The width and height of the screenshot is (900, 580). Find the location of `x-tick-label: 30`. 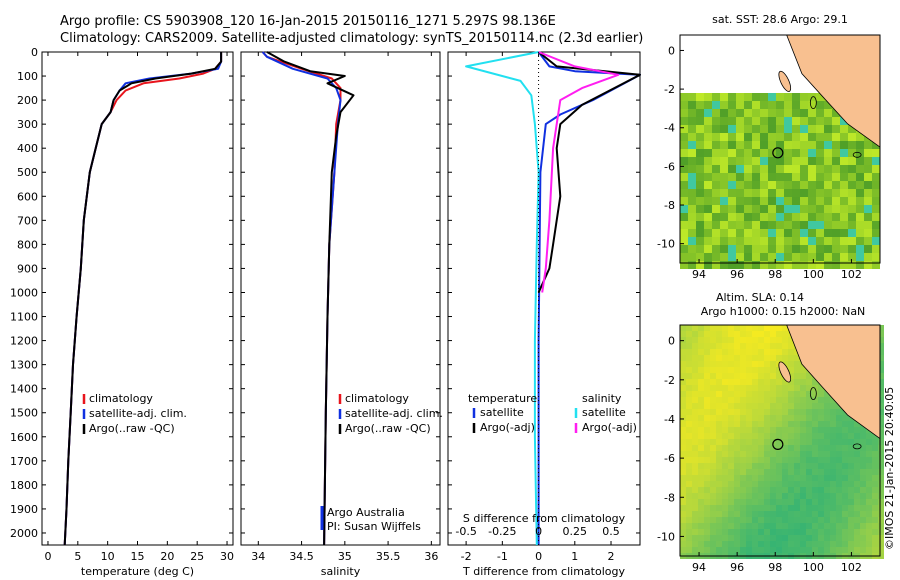

x-tick-label: 30 is located at coordinates (227, 556).